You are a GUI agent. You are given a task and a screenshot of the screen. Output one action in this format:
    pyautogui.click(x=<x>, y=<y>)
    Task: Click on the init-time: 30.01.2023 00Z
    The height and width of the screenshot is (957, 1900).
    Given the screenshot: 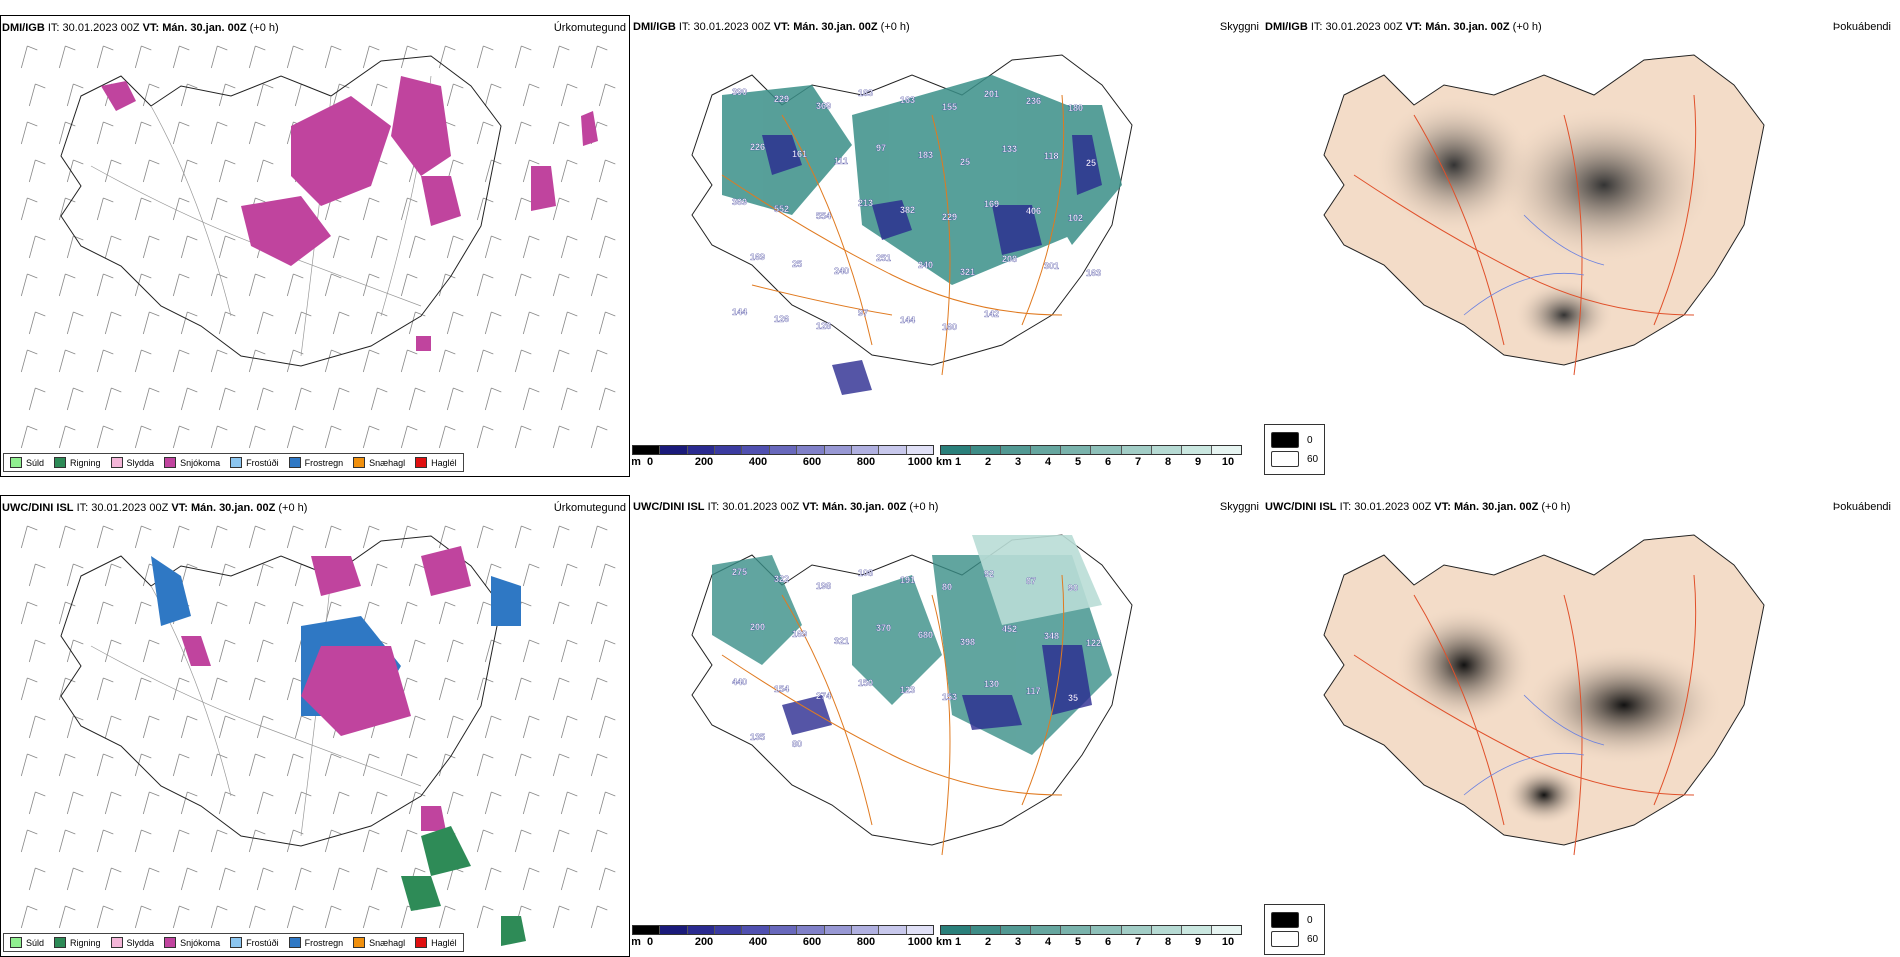 What is the action you would take?
    pyautogui.click(x=1393, y=507)
    